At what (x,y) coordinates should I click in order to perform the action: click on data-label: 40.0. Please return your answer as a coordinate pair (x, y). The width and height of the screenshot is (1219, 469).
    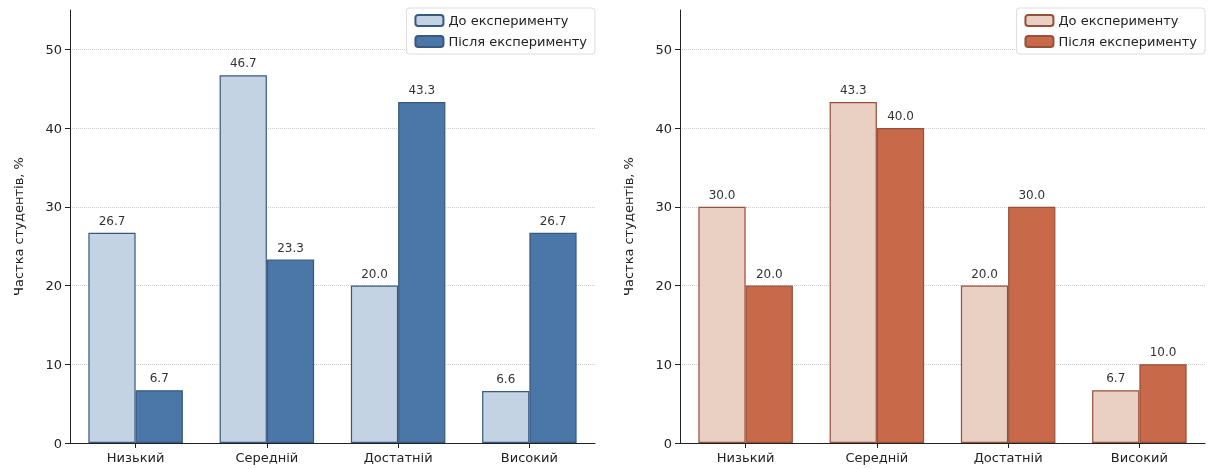
    Looking at the image, I should click on (900, 116).